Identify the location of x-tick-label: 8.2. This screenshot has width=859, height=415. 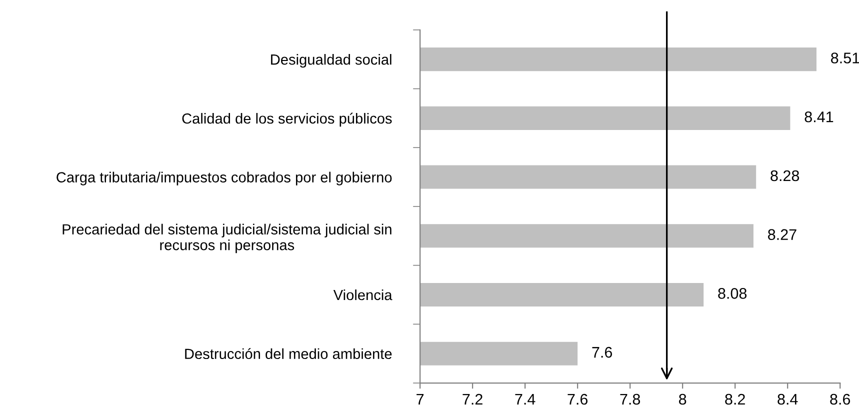
(735, 399).